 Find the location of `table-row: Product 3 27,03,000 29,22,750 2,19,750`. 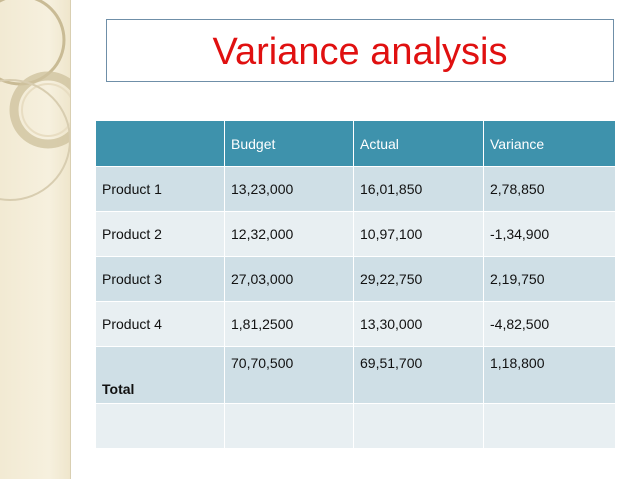

table-row: Product 3 27,03,000 29,22,750 2,19,750 is located at coordinates (355, 279).